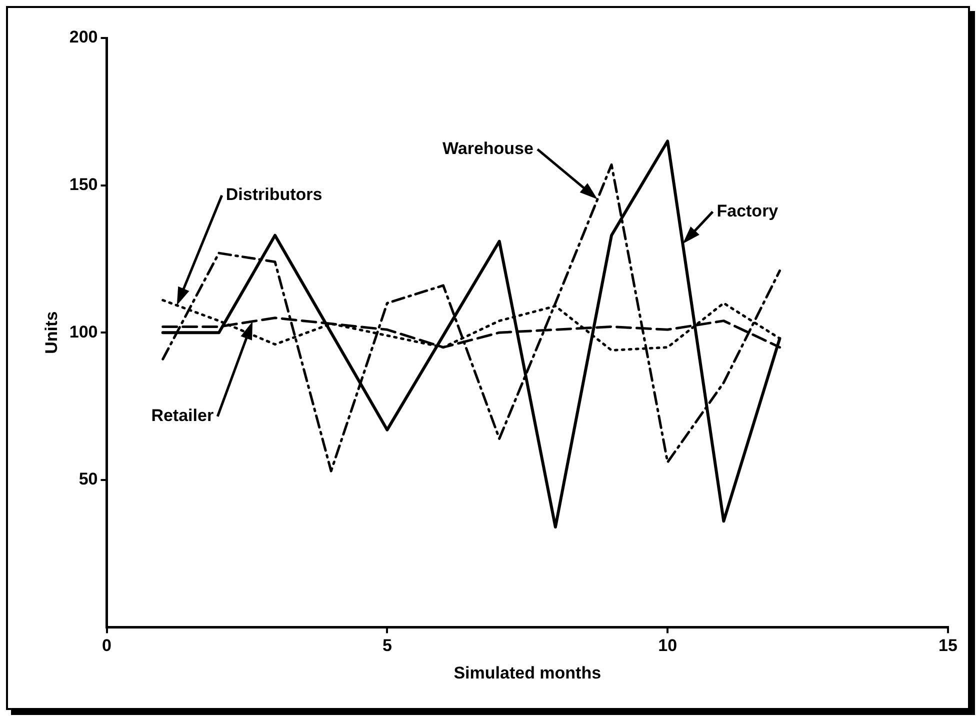 The image size is (979, 721). I want to click on x-tick-label: 15, so click(948, 646).